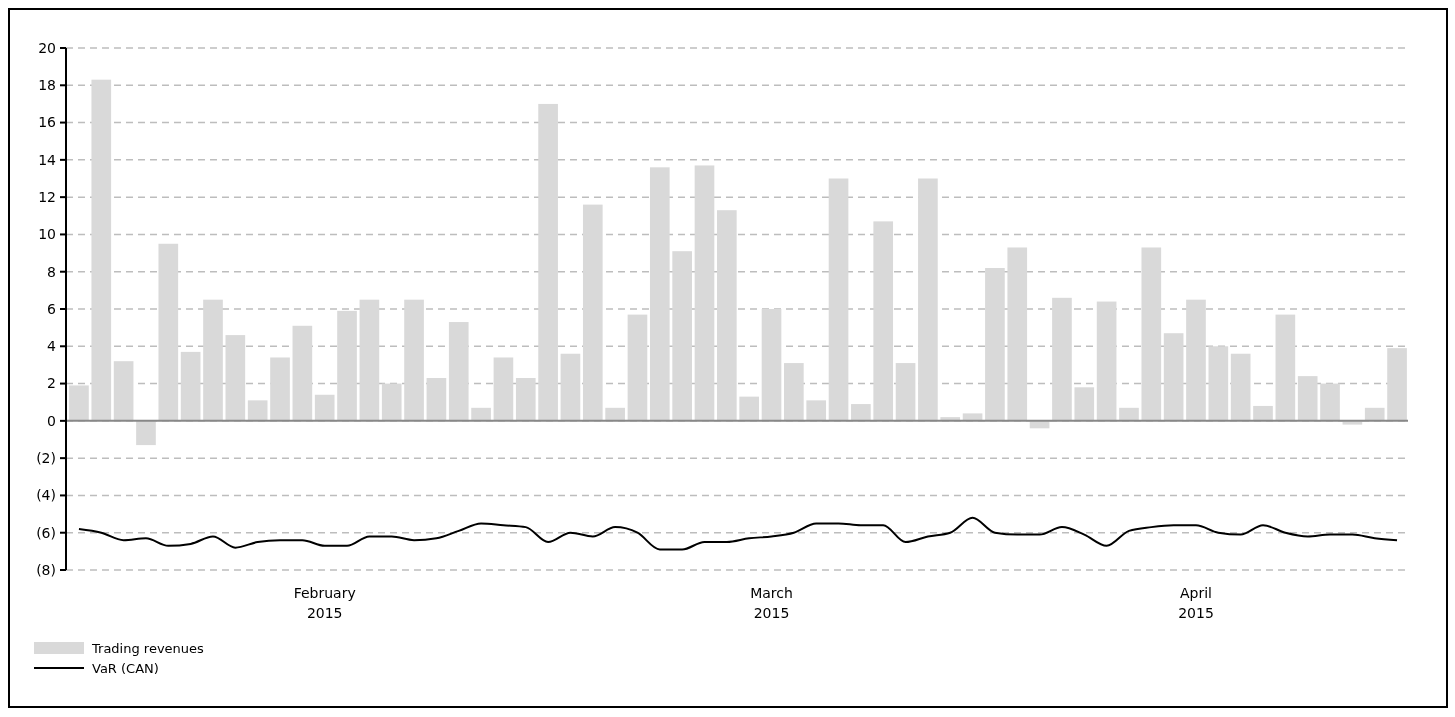  Describe the element at coordinates (52, 308) in the screenshot. I see `y-tick-label: 6` at that location.